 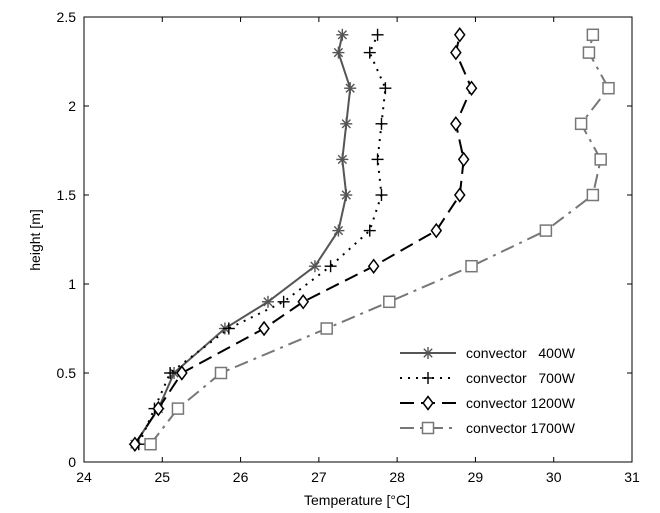 What do you see at coordinates (632, 477) in the screenshot?
I see `x-tick-label: 31` at bounding box center [632, 477].